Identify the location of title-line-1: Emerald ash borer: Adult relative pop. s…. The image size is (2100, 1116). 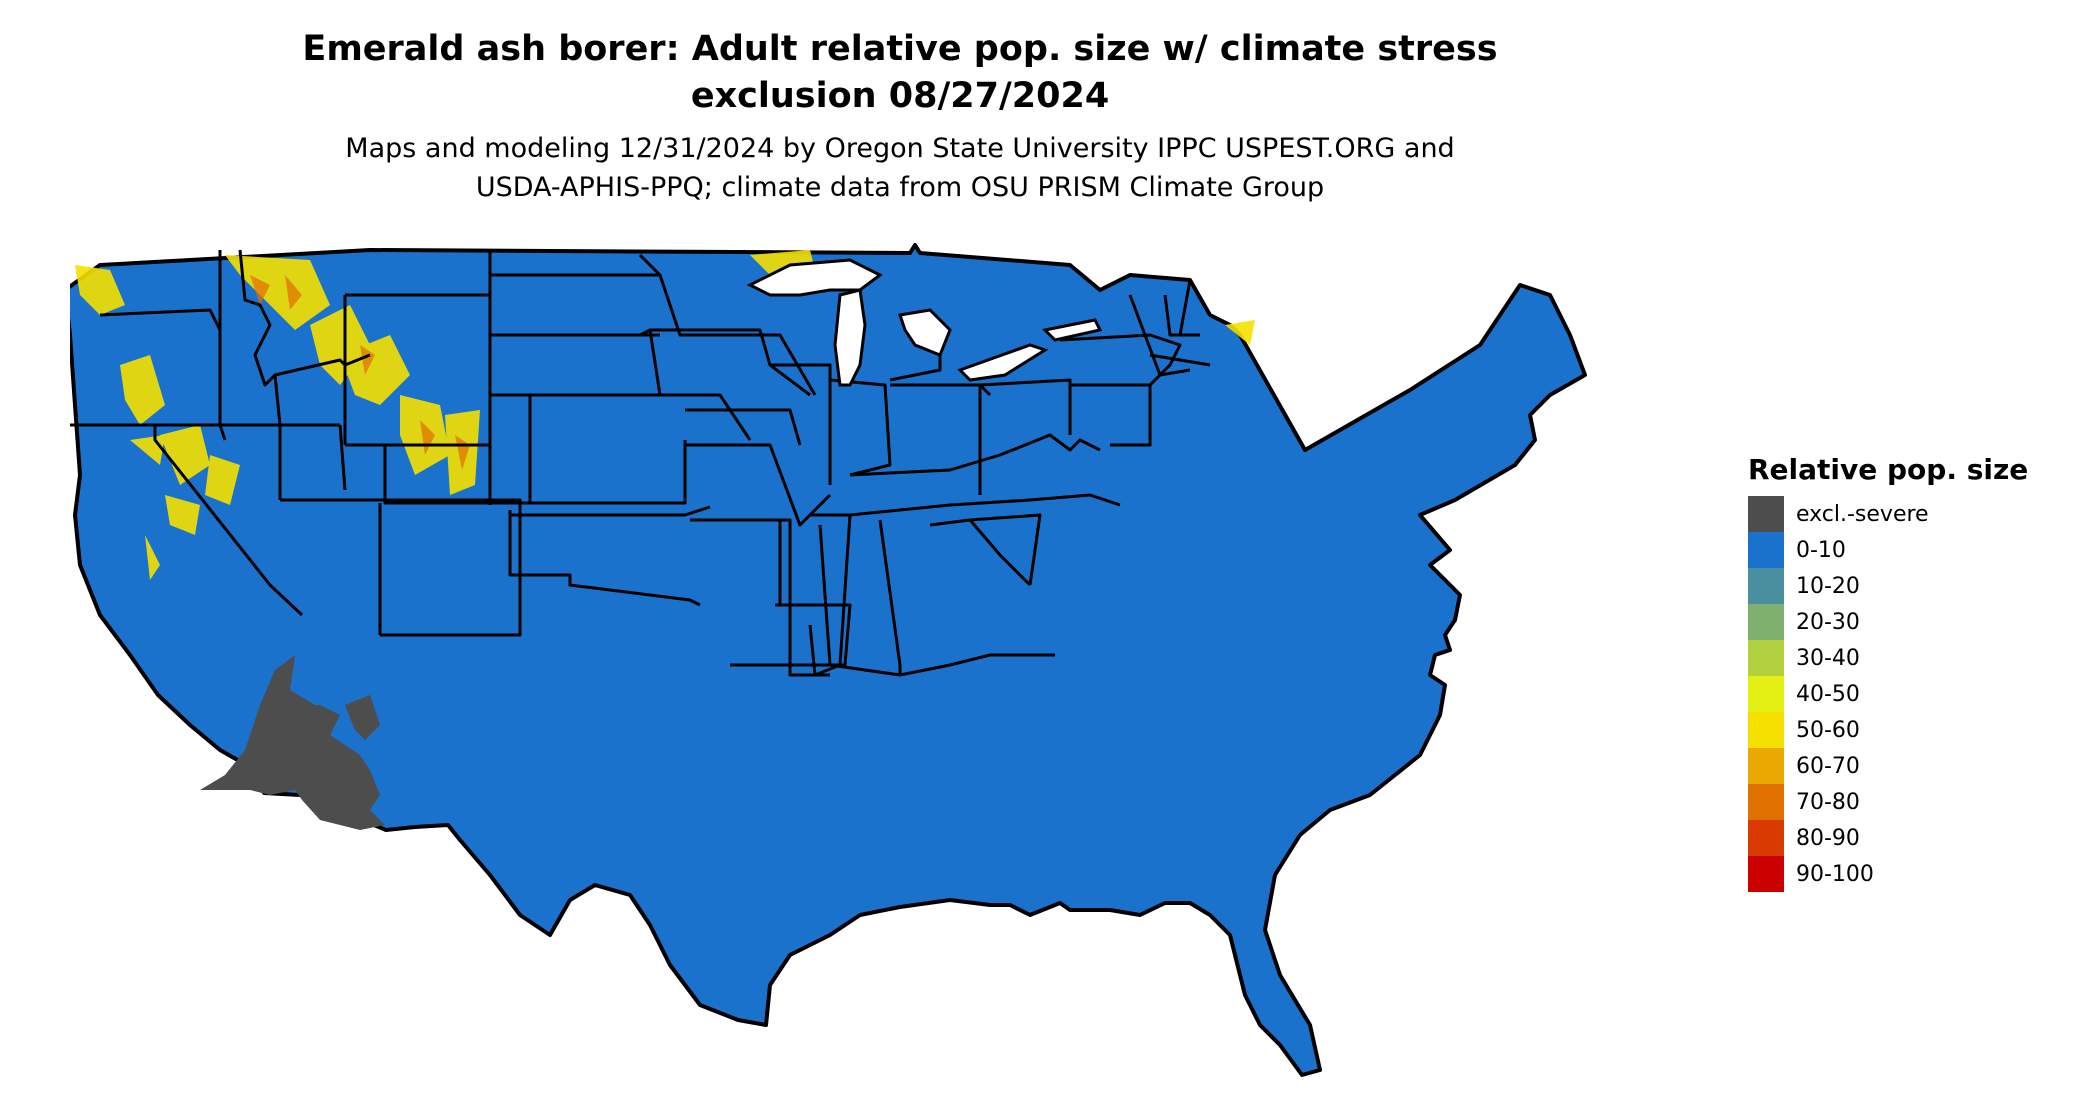
(900, 49).